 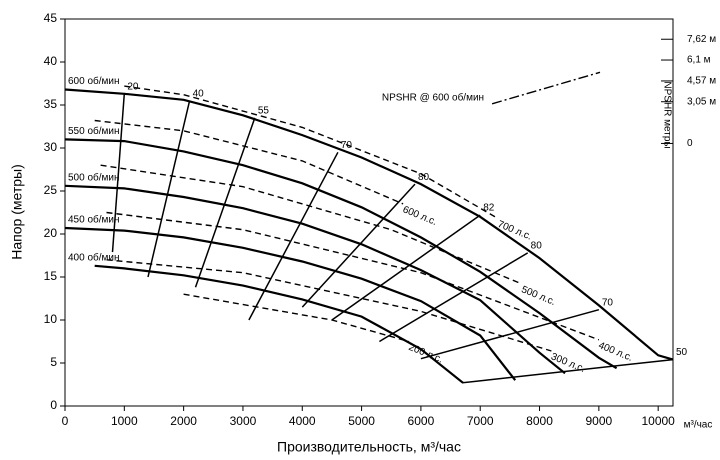 What do you see at coordinates (51, 319) in the screenshot?
I see `y-tick-label: 10` at bounding box center [51, 319].